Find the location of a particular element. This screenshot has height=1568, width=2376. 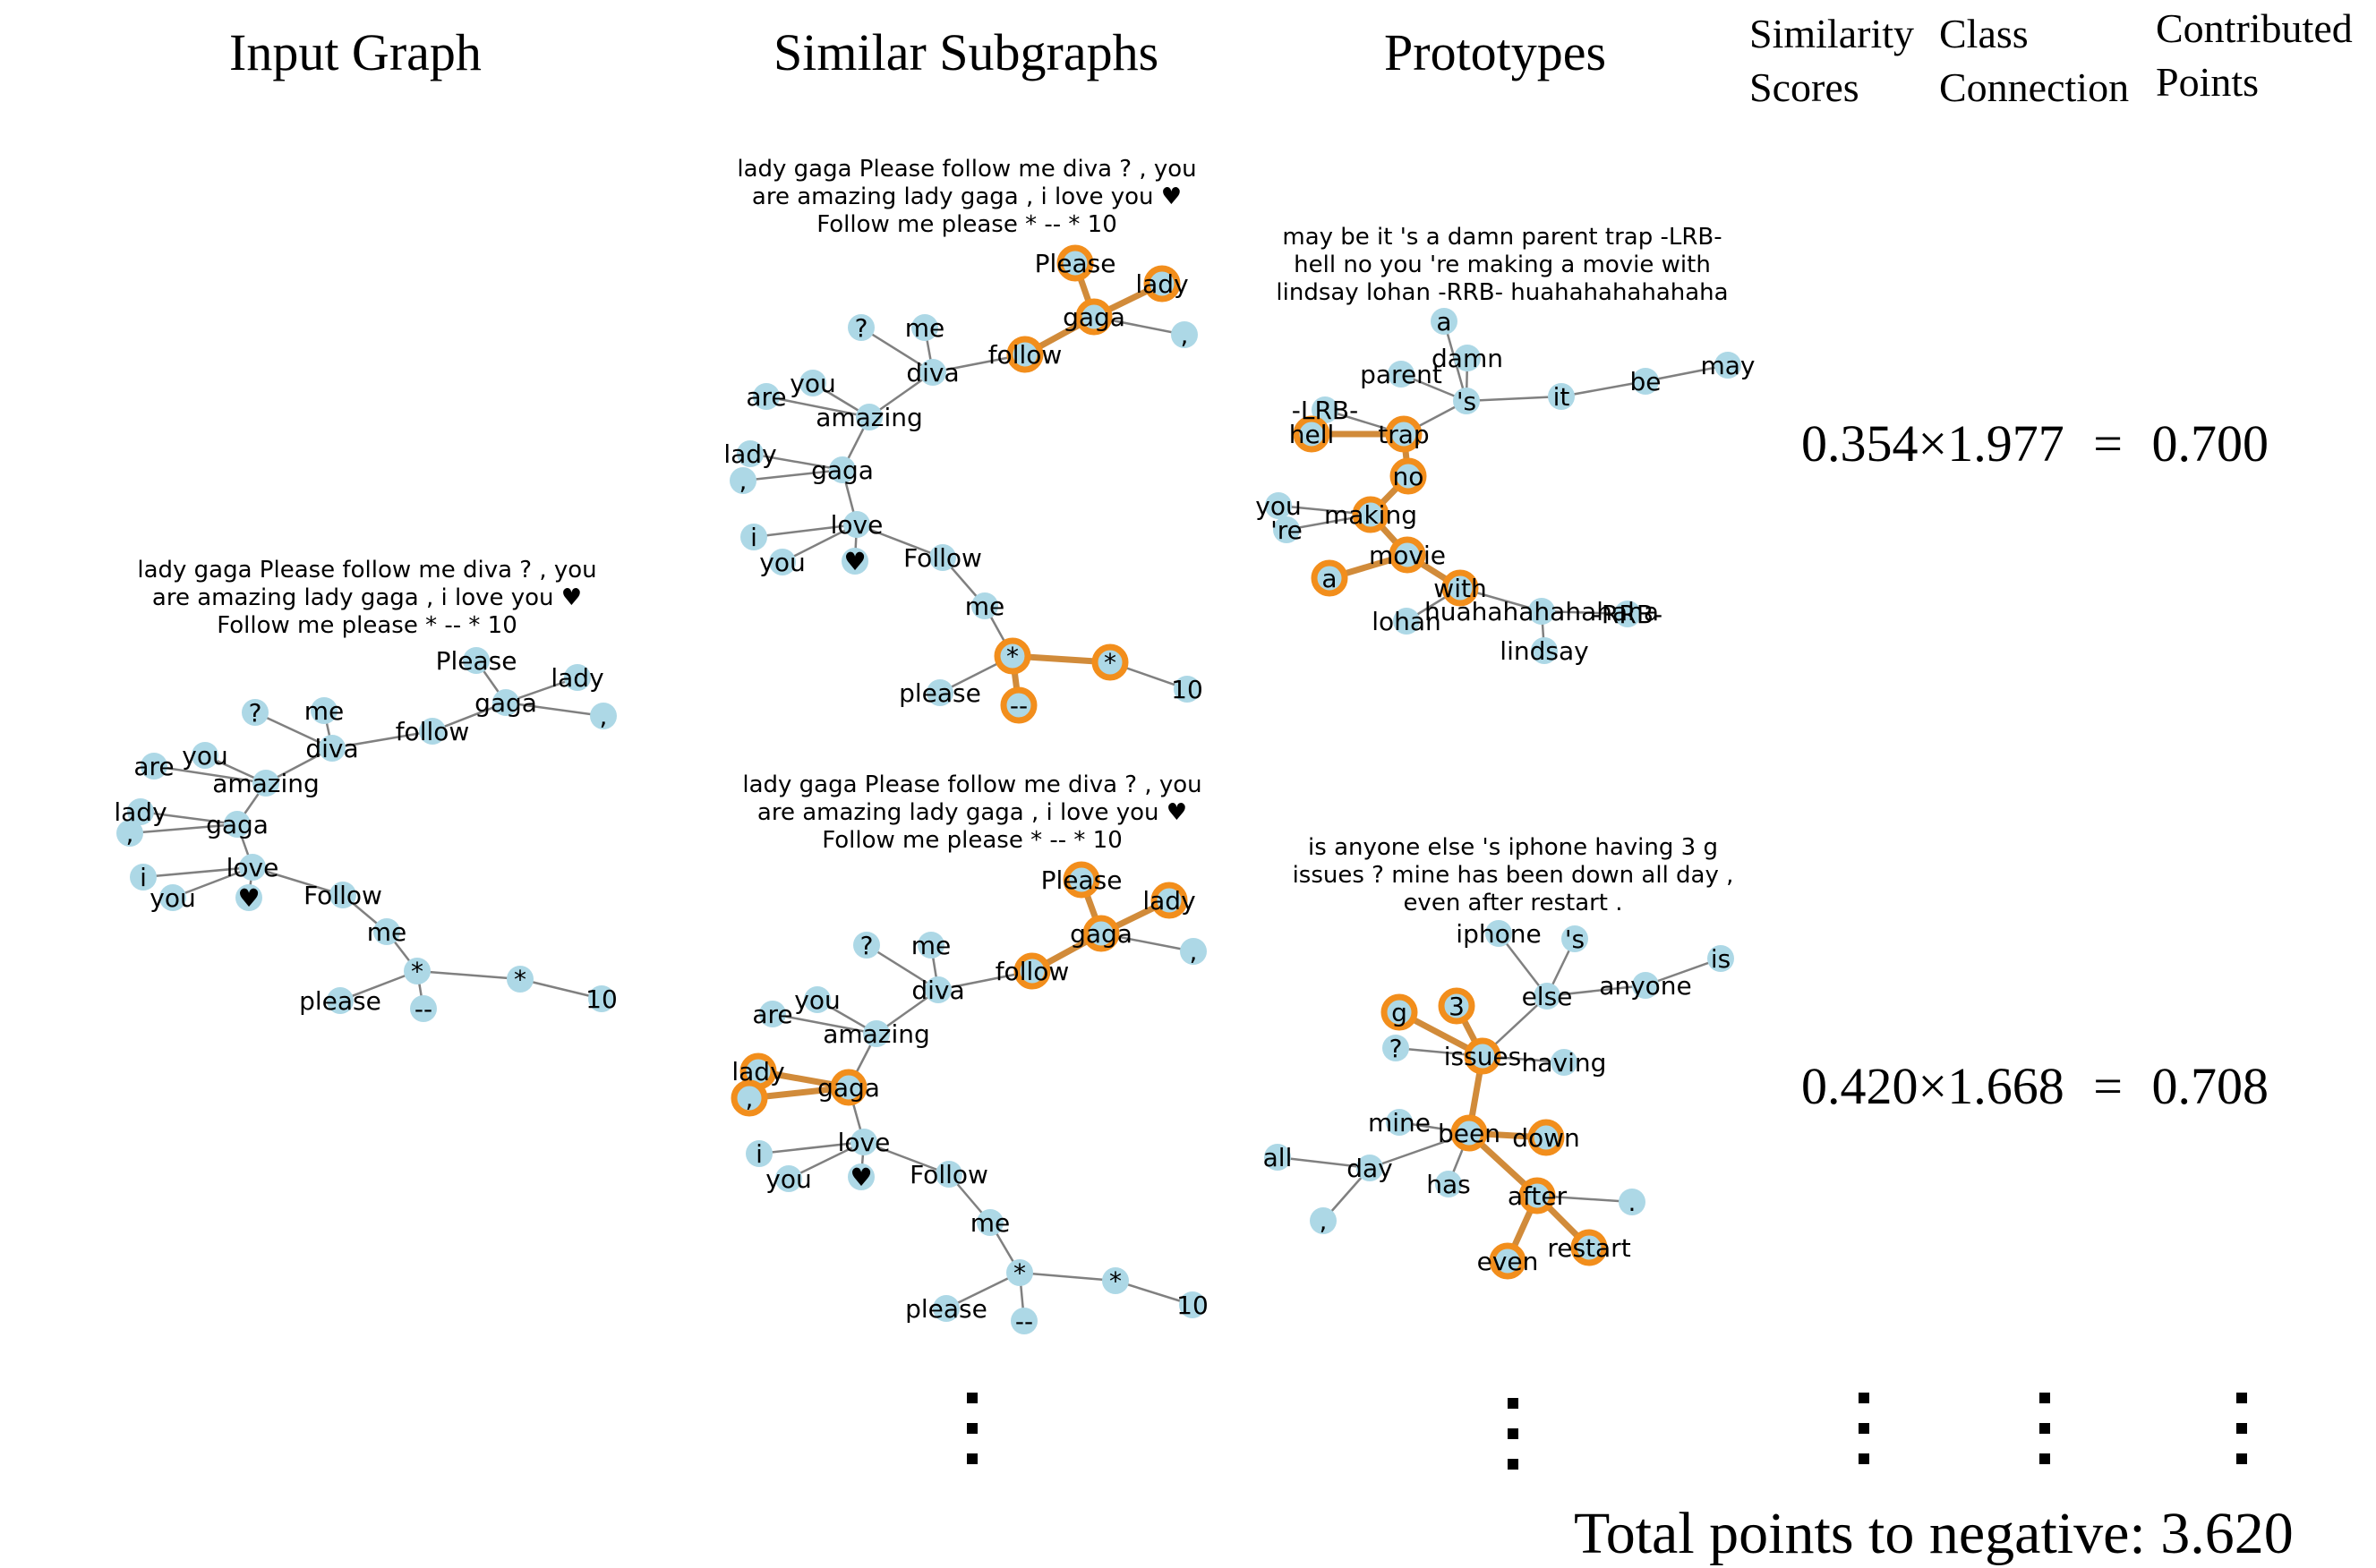

graph-node-label: day is located at coordinates (1369, 1168).